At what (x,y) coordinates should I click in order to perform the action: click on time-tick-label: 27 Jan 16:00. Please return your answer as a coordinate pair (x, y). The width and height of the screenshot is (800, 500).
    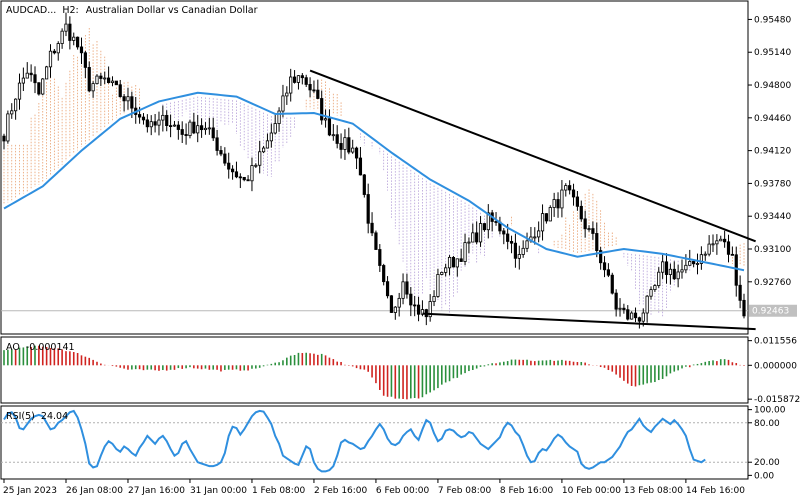
    Looking at the image, I should click on (156, 491).